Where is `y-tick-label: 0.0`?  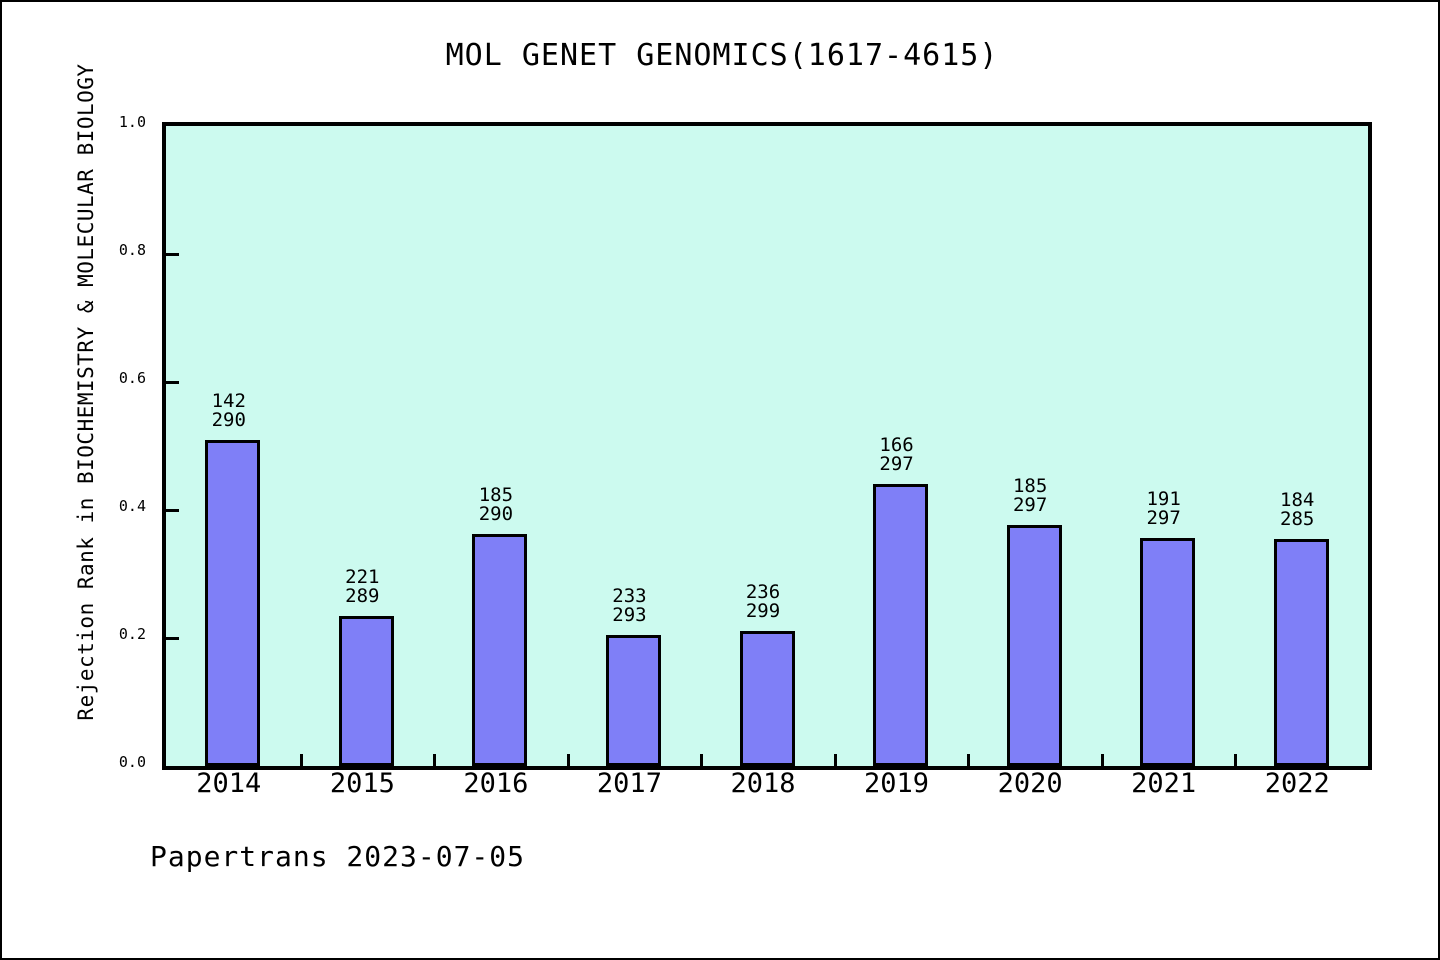 y-tick-label: 0.0 is located at coordinates (132, 762).